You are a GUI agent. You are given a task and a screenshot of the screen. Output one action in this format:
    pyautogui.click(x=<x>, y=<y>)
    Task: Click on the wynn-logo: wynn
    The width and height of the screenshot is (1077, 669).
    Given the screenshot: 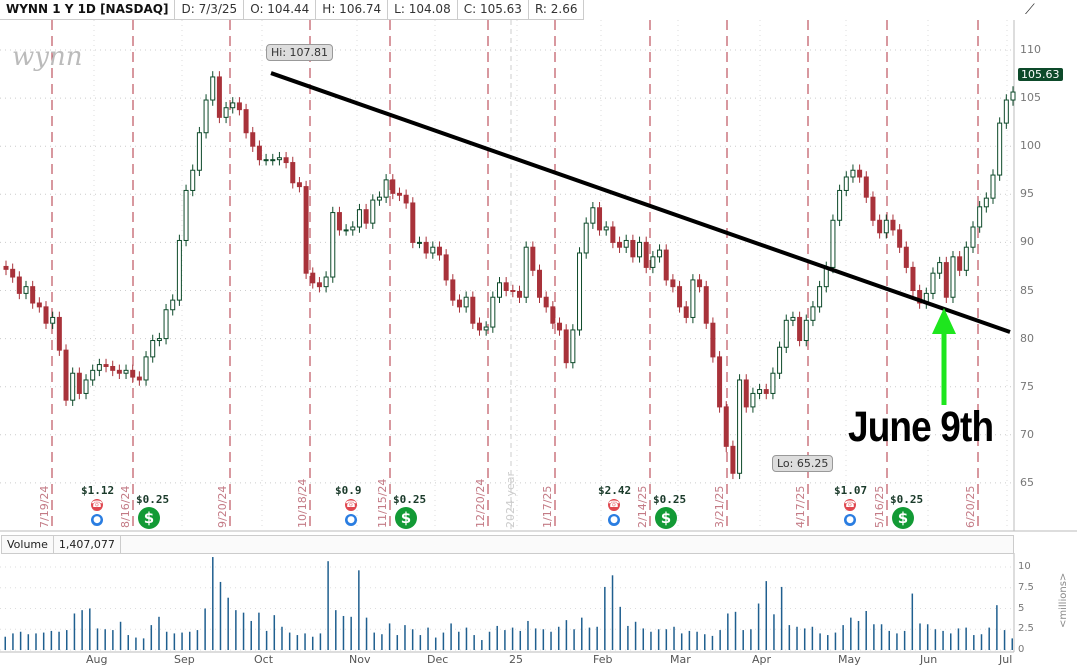 What is the action you would take?
    pyautogui.click(x=47, y=57)
    